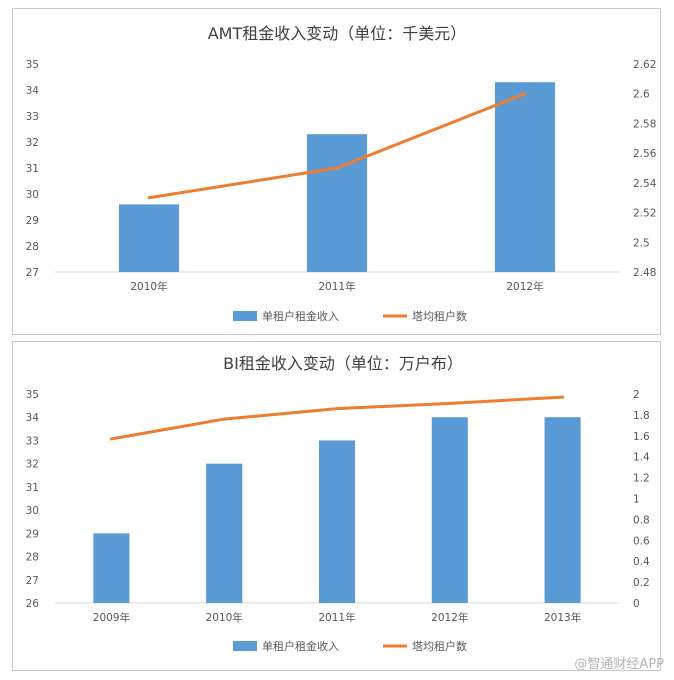 The image size is (674, 680). Describe the element at coordinates (619, 664) in the screenshot. I see `watermark: @智通财经APP` at that location.